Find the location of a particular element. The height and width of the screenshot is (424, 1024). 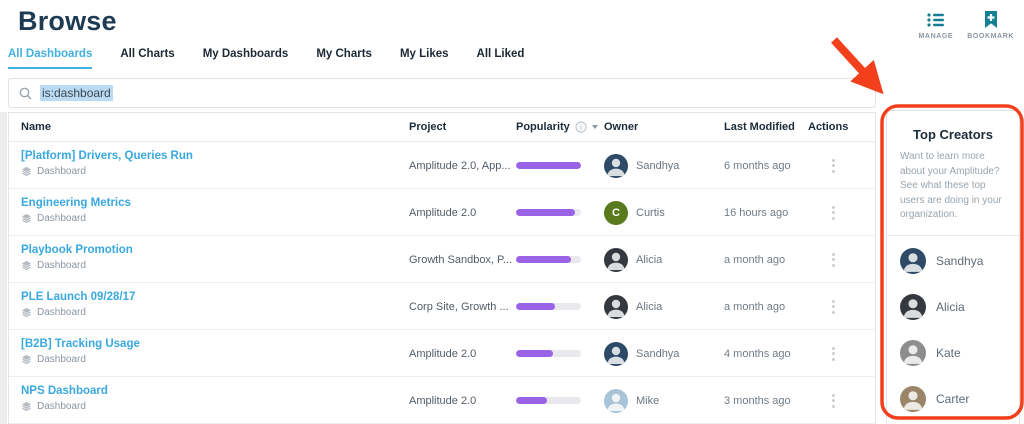

search-input: is:dashboard is located at coordinates (442, 93).